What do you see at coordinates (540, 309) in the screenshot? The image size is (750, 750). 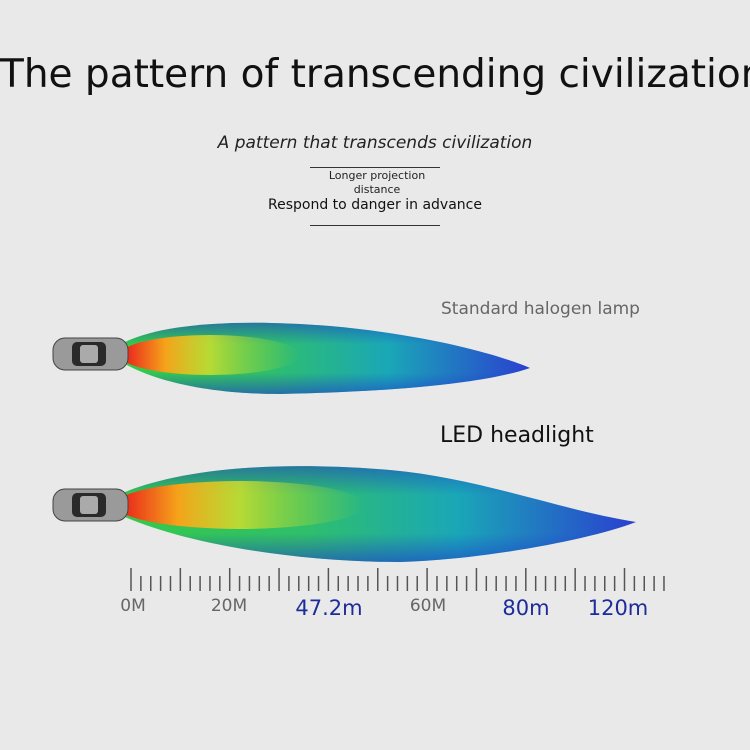 I see `beam-label: Standard halogen lamp` at bounding box center [540, 309].